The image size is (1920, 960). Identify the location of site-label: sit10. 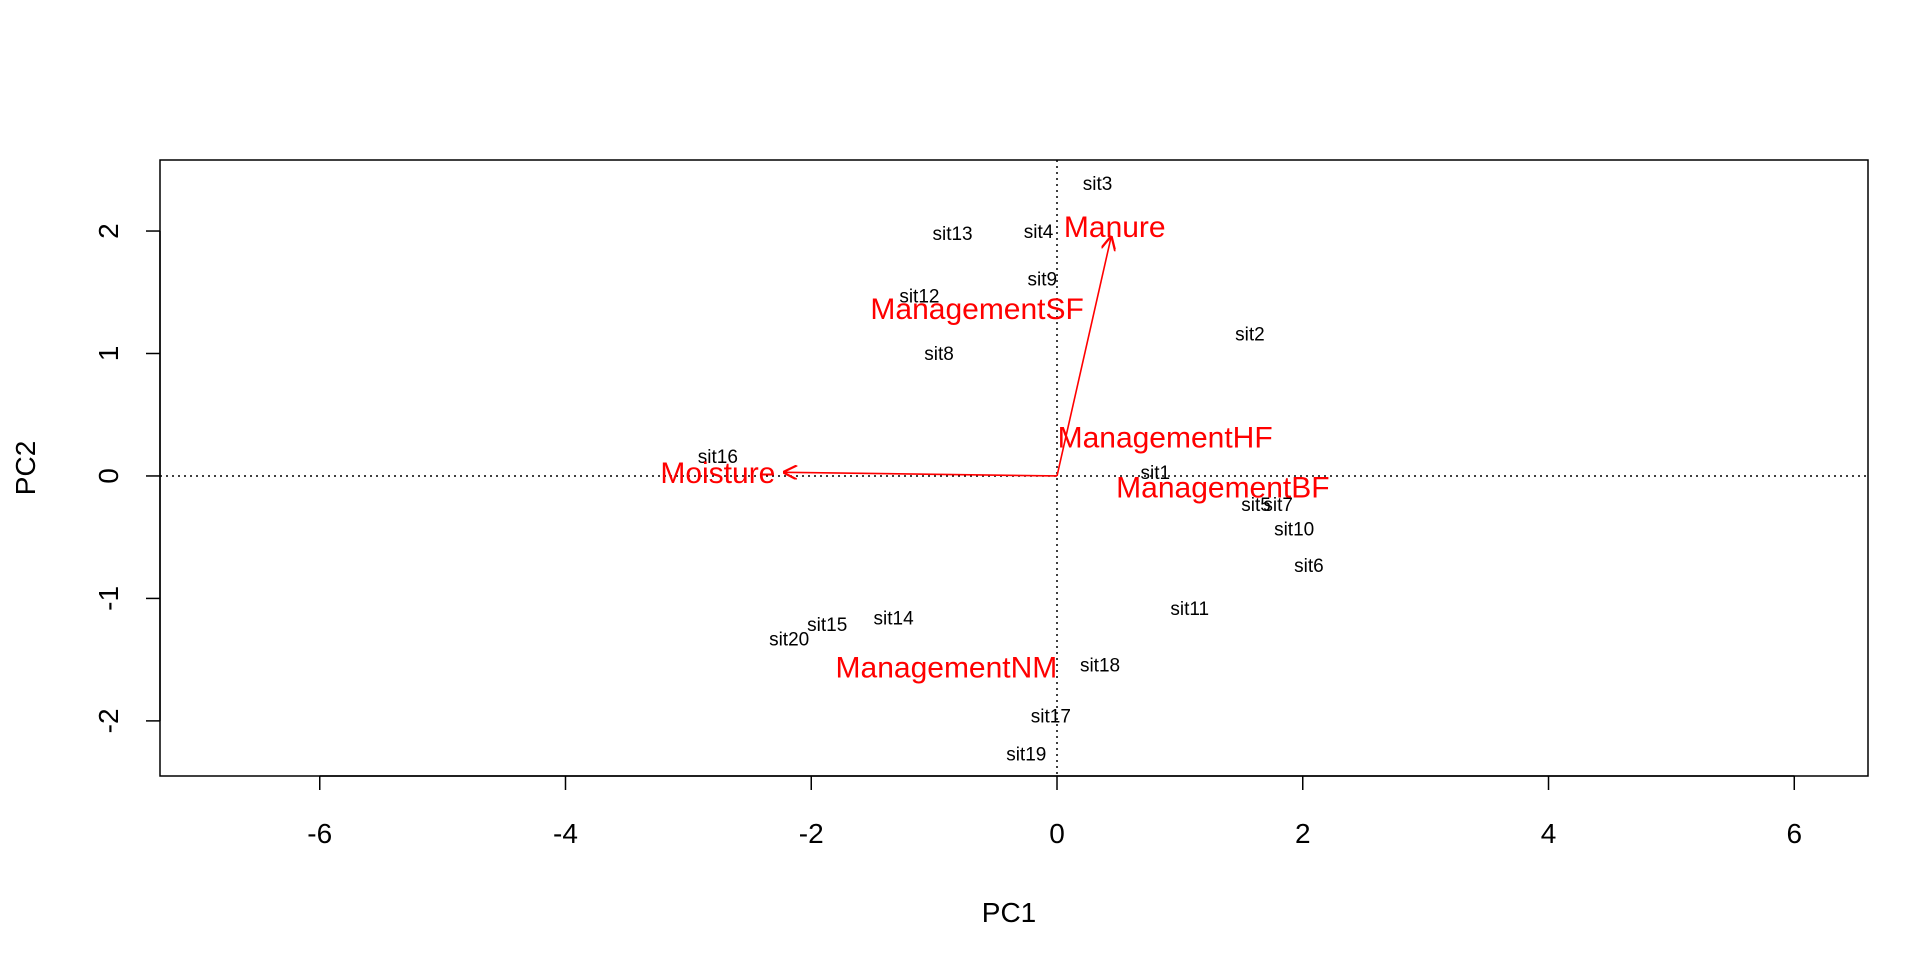
(1294, 529).